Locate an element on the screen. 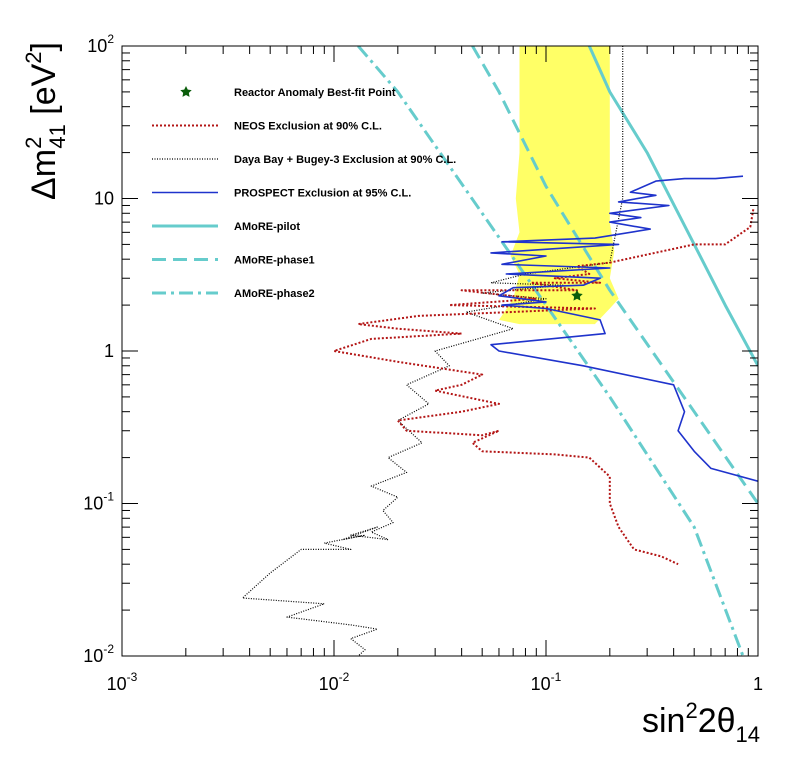 The width and height of the screenshot is (798, 773). x-tick-label: 1 is located at coordinates (758, 684).